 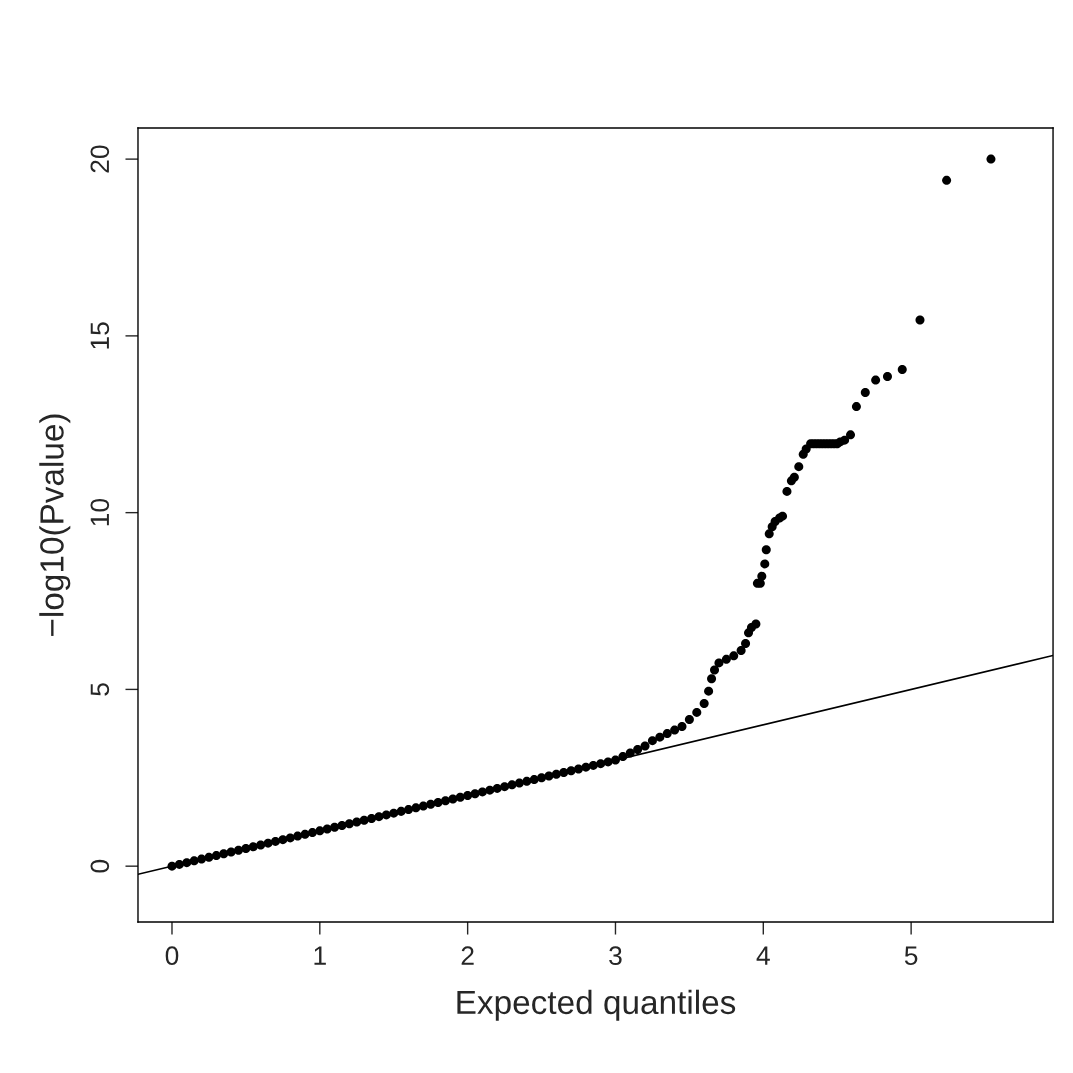 I want to click on y-axis-title: −log10(Pvalue), so click(x=55, y=525).